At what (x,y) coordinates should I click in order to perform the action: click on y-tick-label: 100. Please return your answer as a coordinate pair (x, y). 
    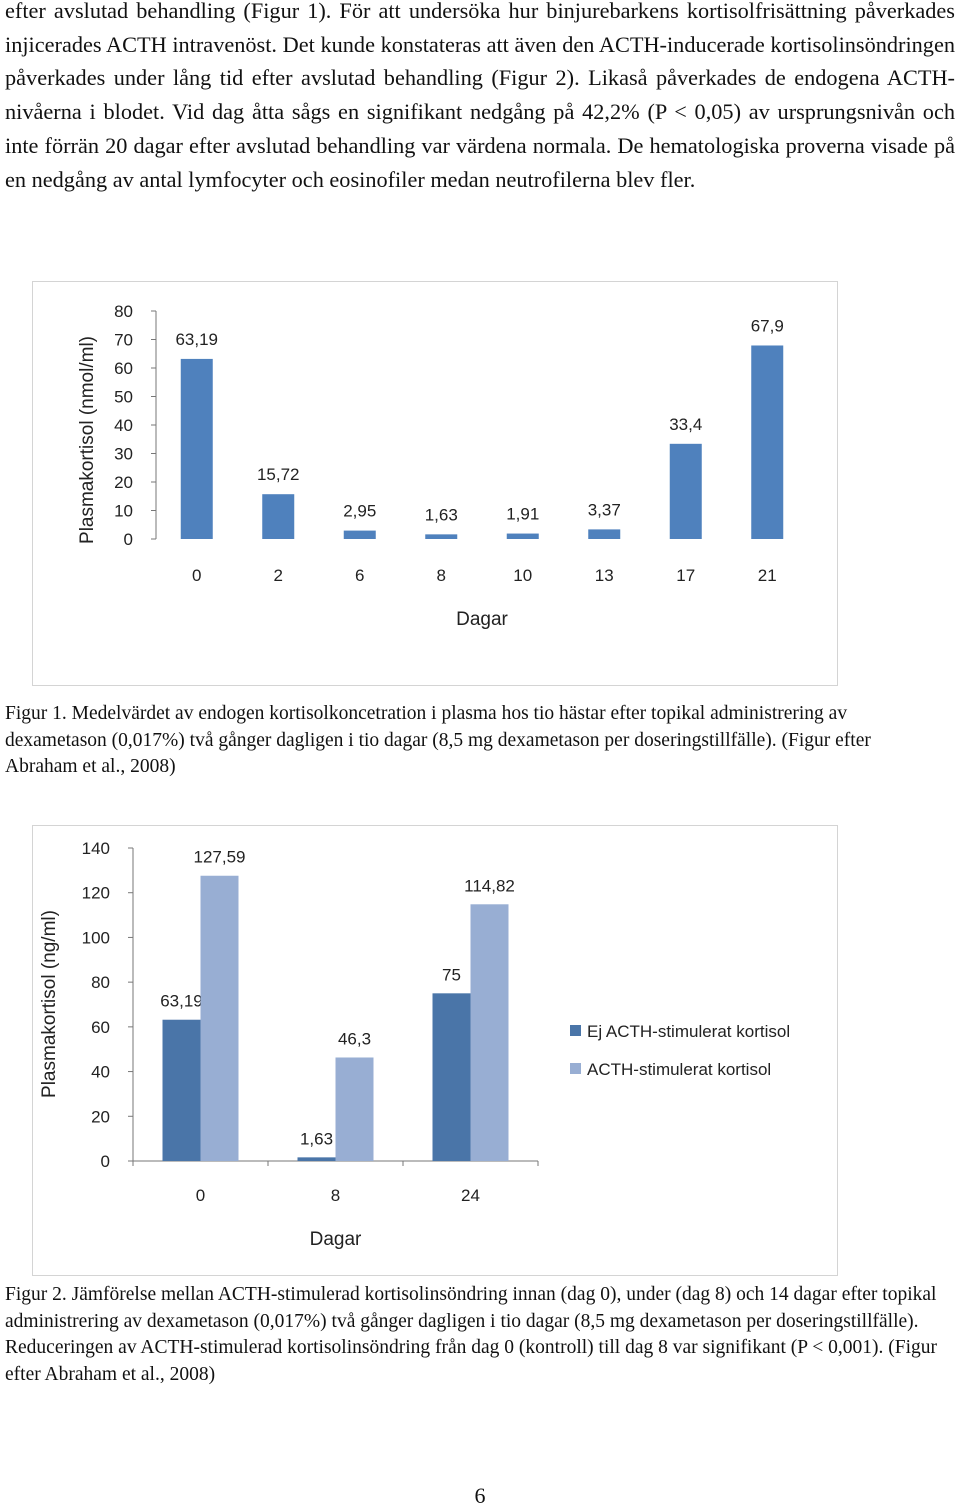
    Looking at the image, I should click on (96, 937).